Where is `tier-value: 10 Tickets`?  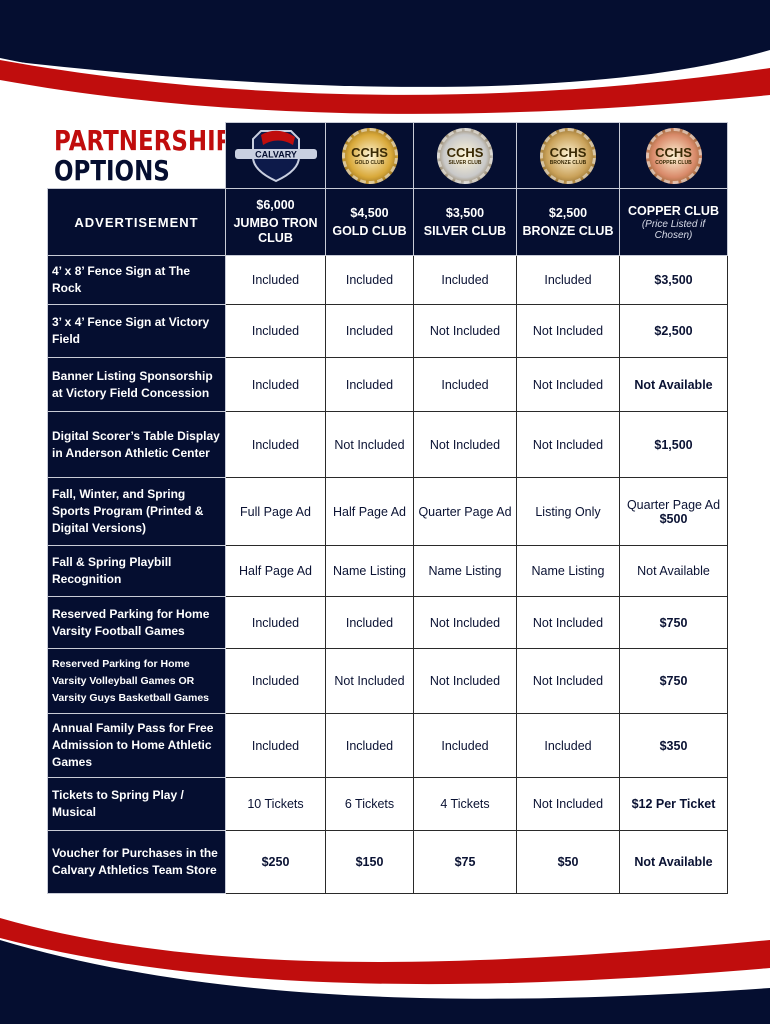
tier-value: 10 Tickets is located at coordinates (275, 804).